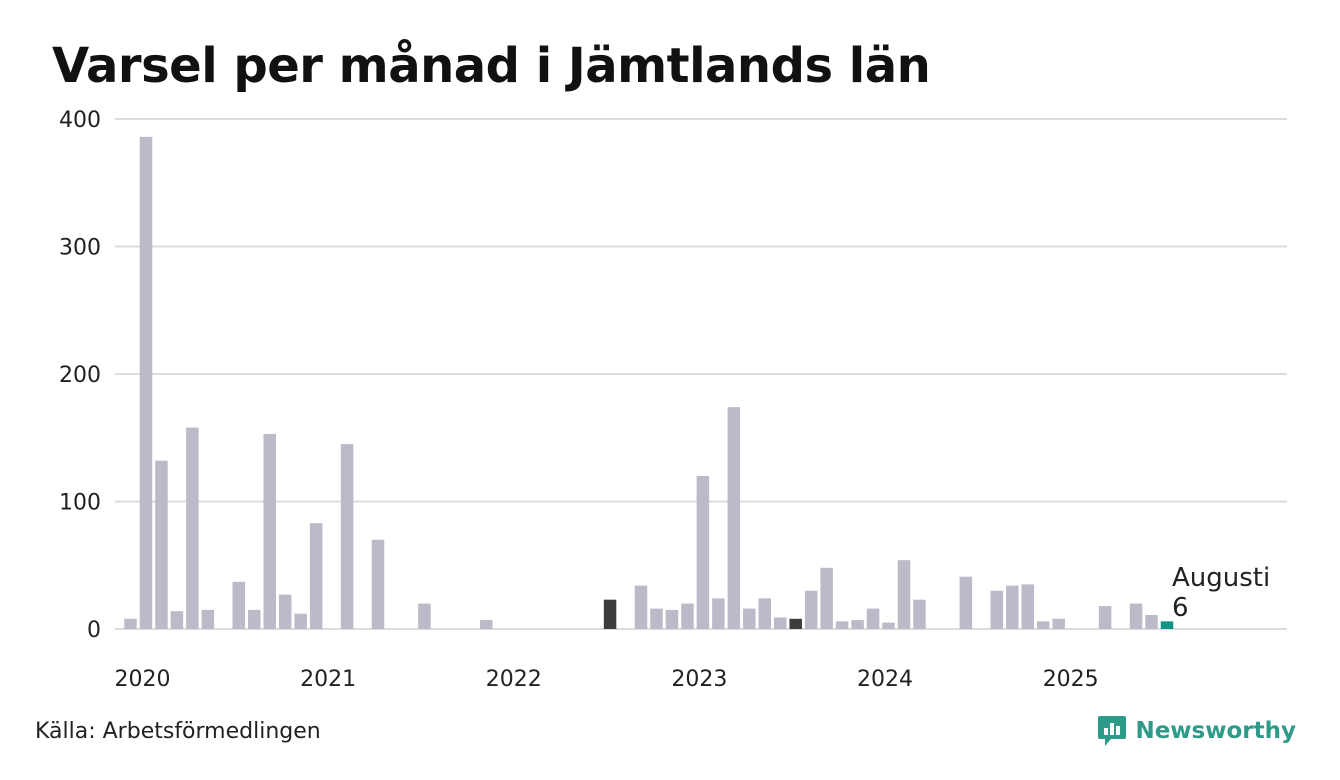  I want to click on y-axis-ticks: 0 100 200 300 400, so click(80, 375).